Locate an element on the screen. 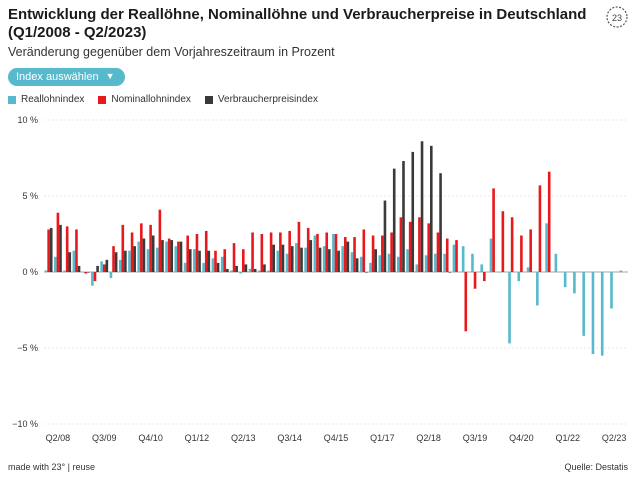 The width and height of the screenshot is (640, 480). legend-item-reallohnindex: Reallohnindex is located at coordinates (46, 99).